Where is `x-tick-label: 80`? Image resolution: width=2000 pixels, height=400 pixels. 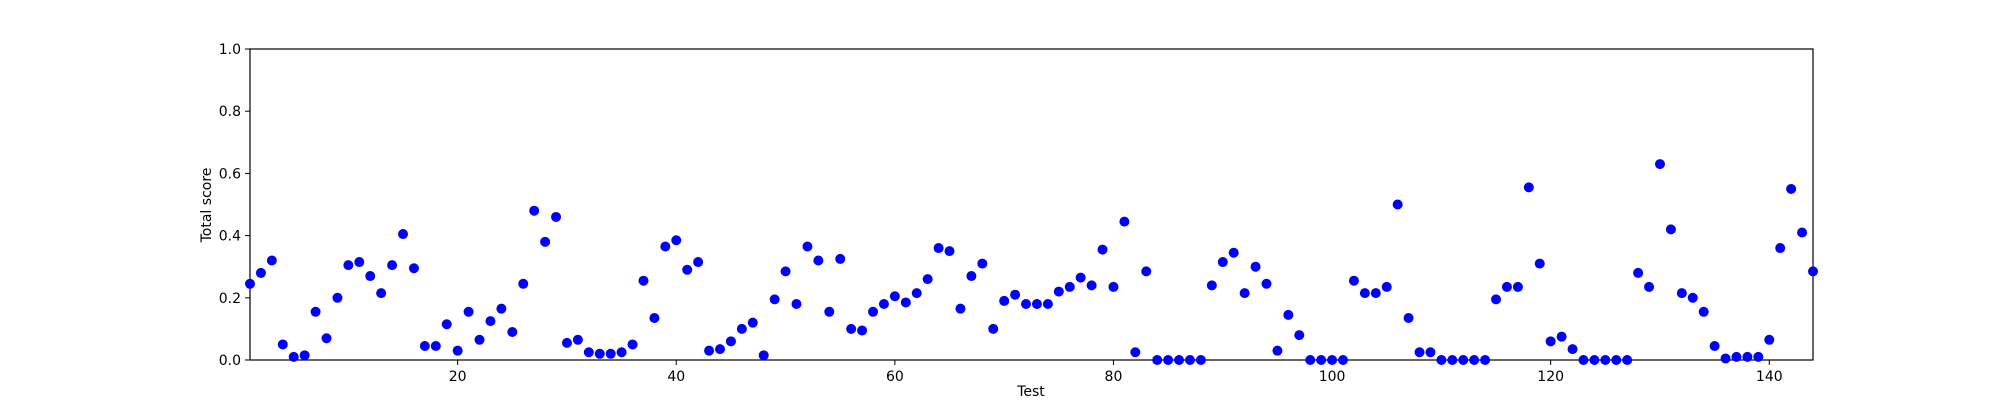
x-tick-label: 80 is located at coordinates (1114, 377).